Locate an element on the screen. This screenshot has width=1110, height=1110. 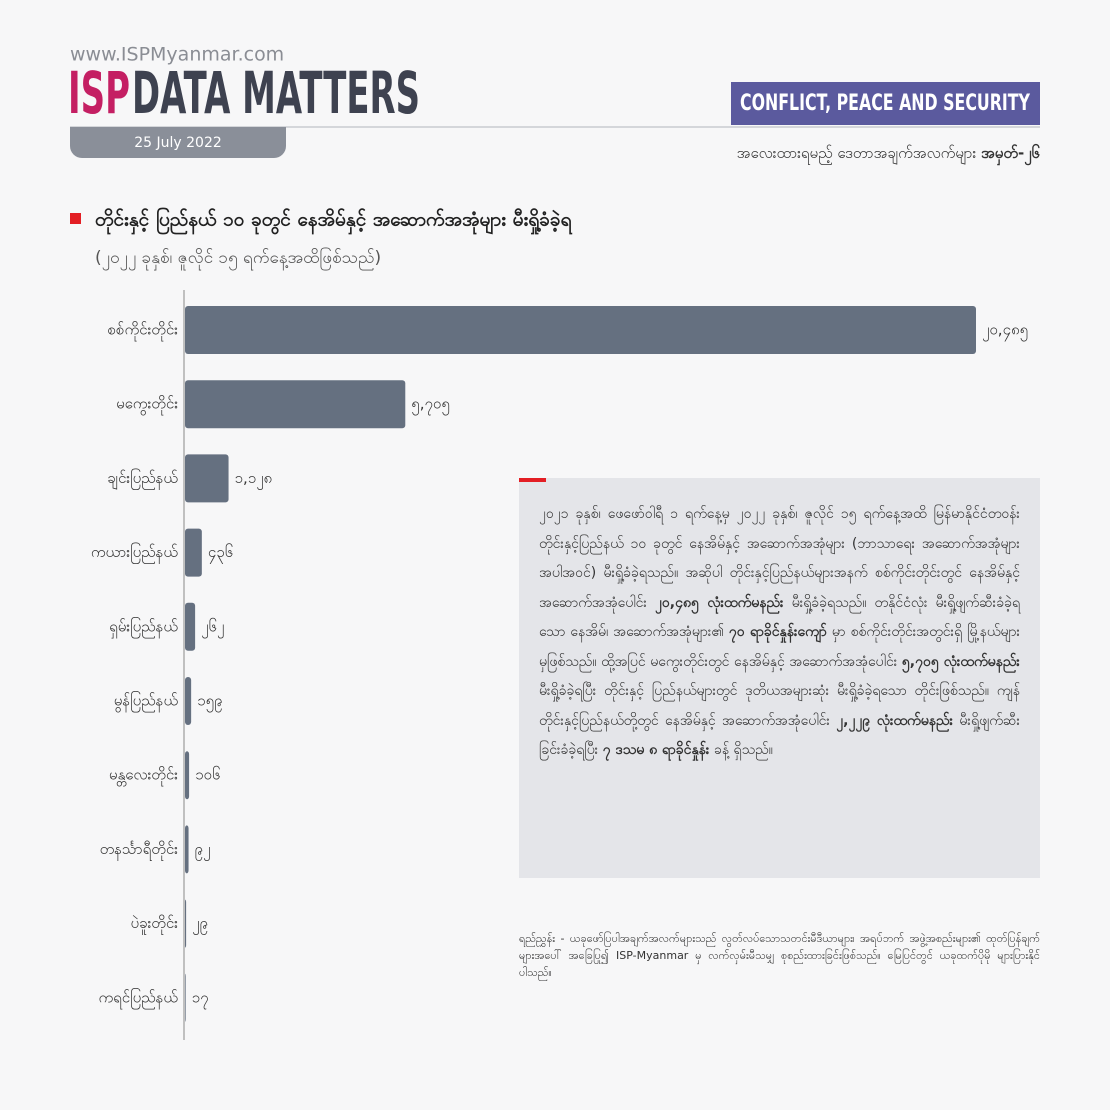
category-label: စစ်ကိုင်းတိုင်း is located at coordinates (143, 331).